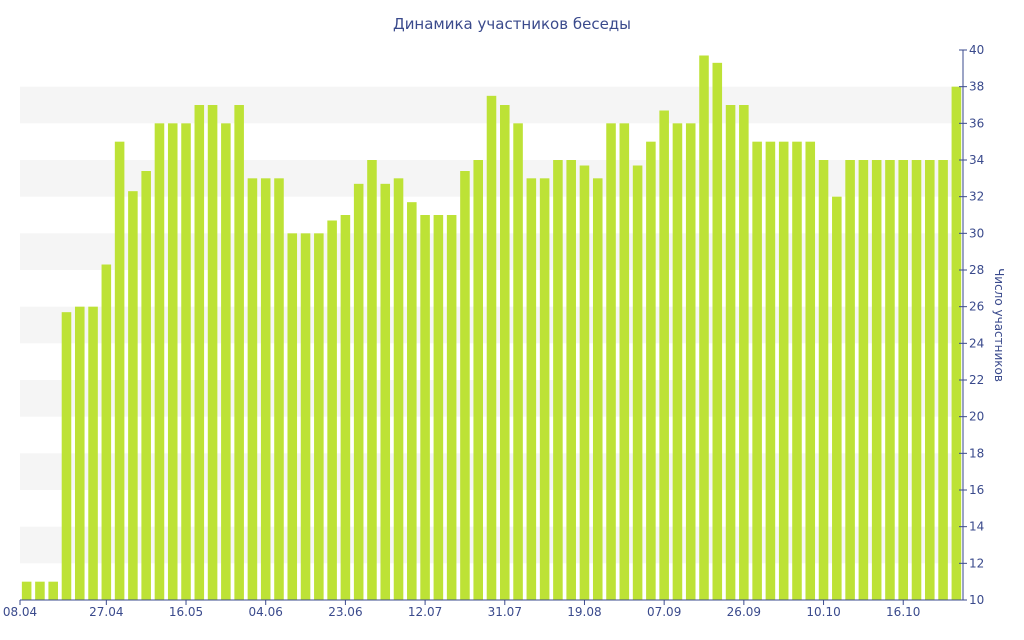 Image resolution: width=1024 pixels, height=640 pixels. What do you see at coordinates (903, 612) in the screenshot?
I see `x-tick-label: 16.10` at bounding box center [903, 612].